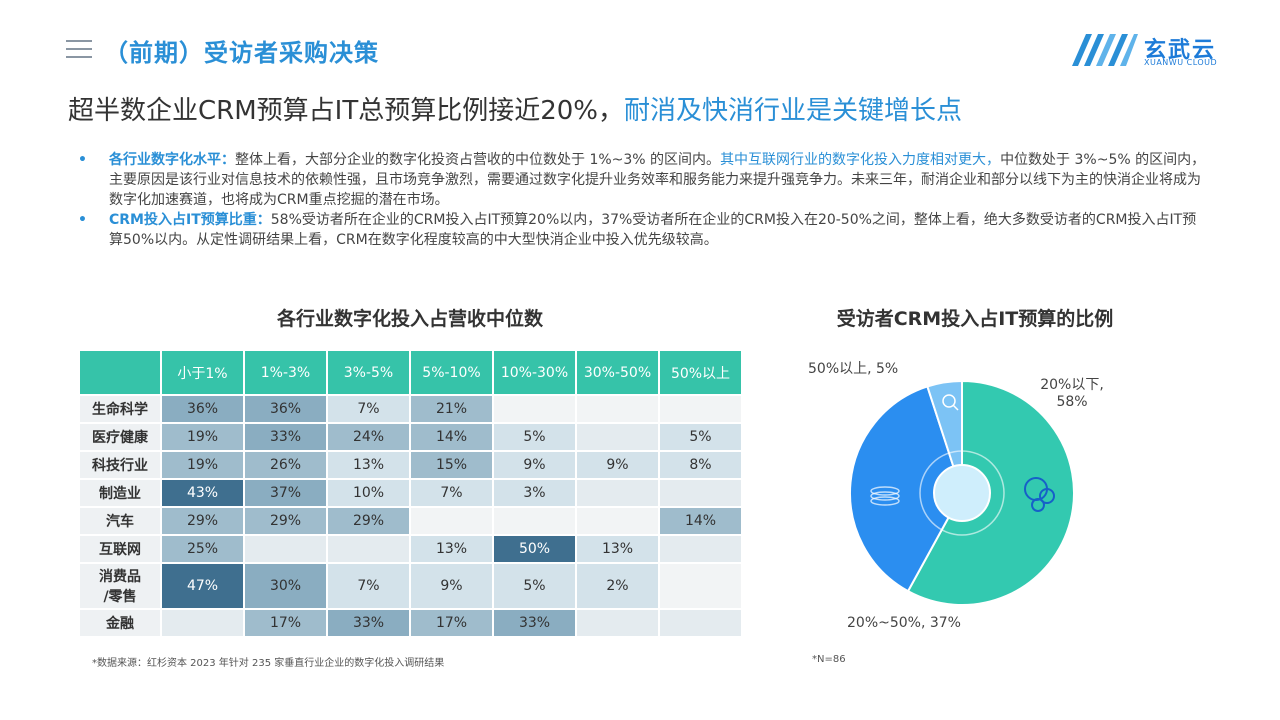  I want to click on bullet-label: CRM投入占IT预算比重：, so click(190, 220).